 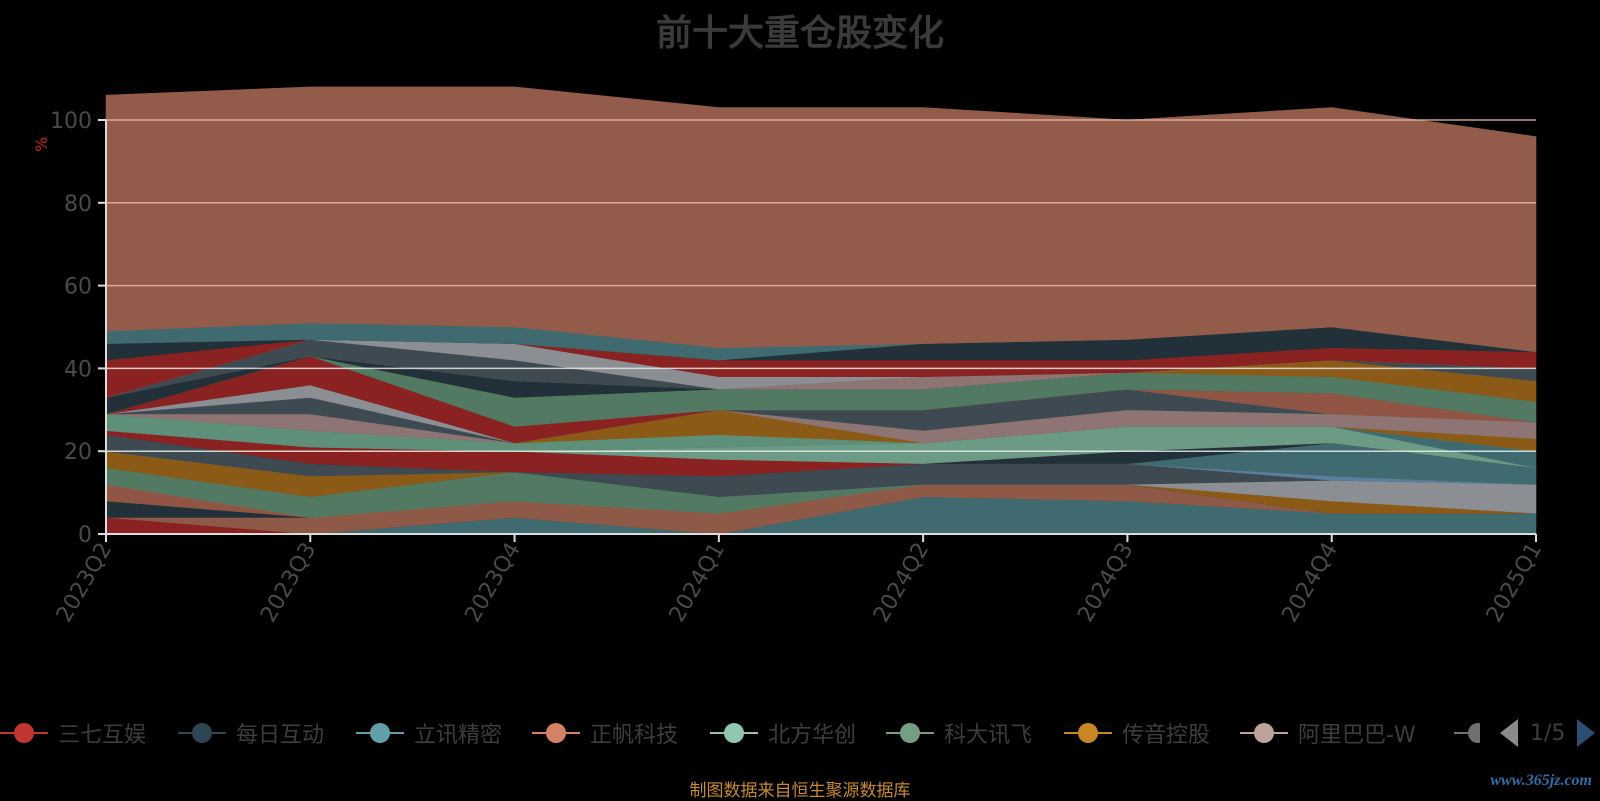 What do you see at coordinates (800, 791) in the screenshot?
I see `data-source-note: 制图数据来自恒生聚源数据库` at bounding box center [800, 791].